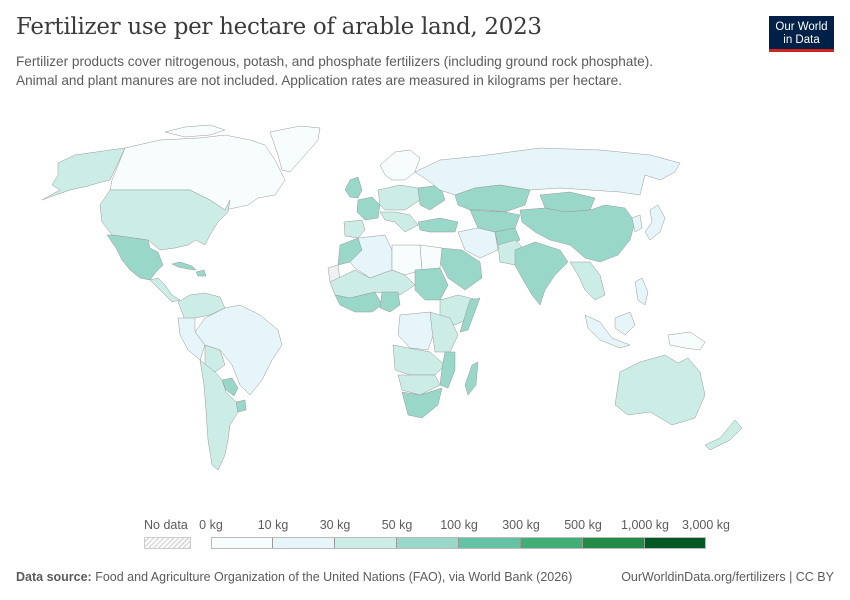 This screenshot has width=850, height=600. Describe the element at coordinates (215, 358) in the screenshot. I see `country-bolivia` at that location.